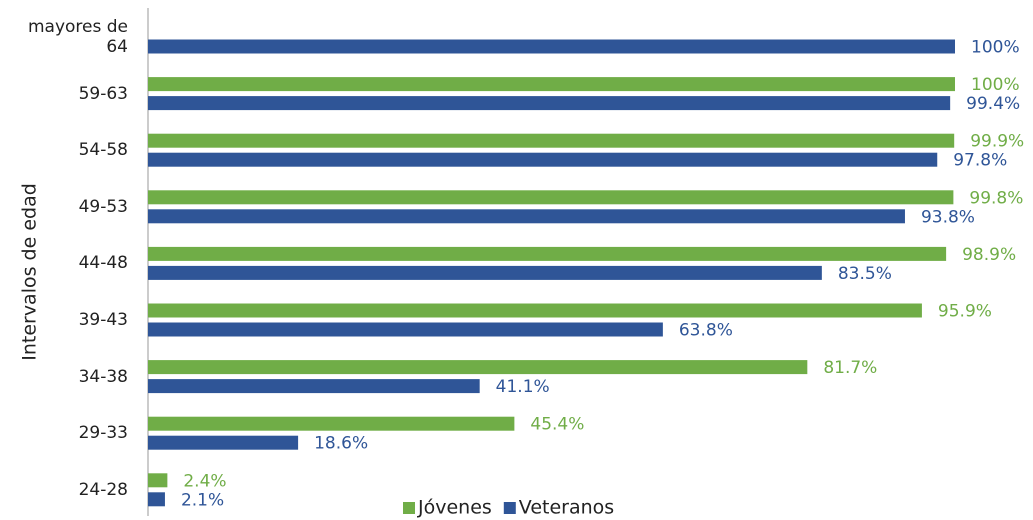 The height and width of the screenshot is (520, 1033). Describe the element at coordinates (103, 93) in the screenshot. I see `y-tick-label: 59-63` at that location.